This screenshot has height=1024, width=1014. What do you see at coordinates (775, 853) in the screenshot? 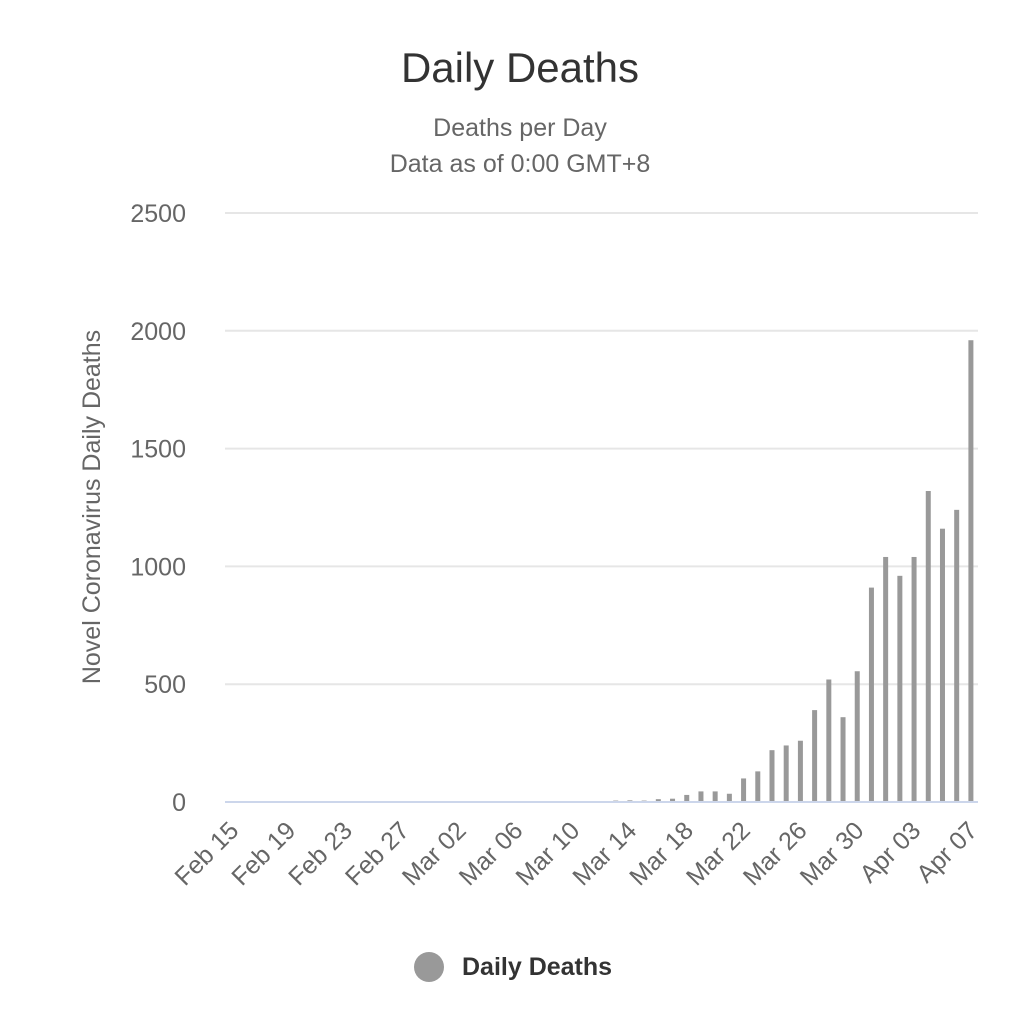
I see `x-tick-label: Mar 26` at bounding box center [775, 853].